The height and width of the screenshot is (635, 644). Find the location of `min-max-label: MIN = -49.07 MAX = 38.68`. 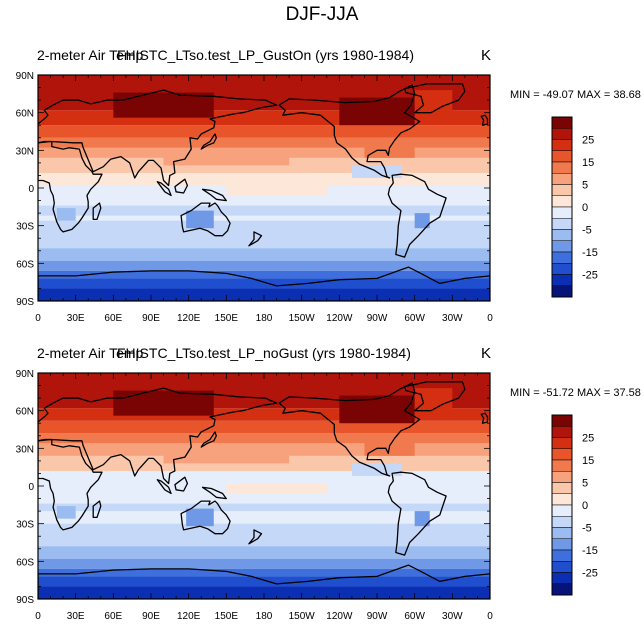

min-max-label: MIN = -49.07 MAX = 38.68 is located at coordinates (575, 95).